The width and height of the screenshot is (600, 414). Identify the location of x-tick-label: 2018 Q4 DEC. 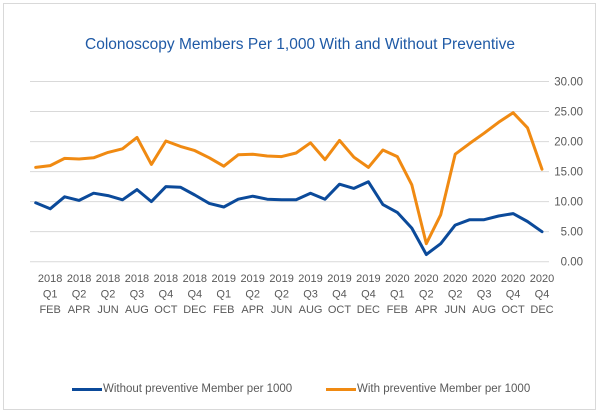
(195, 294).